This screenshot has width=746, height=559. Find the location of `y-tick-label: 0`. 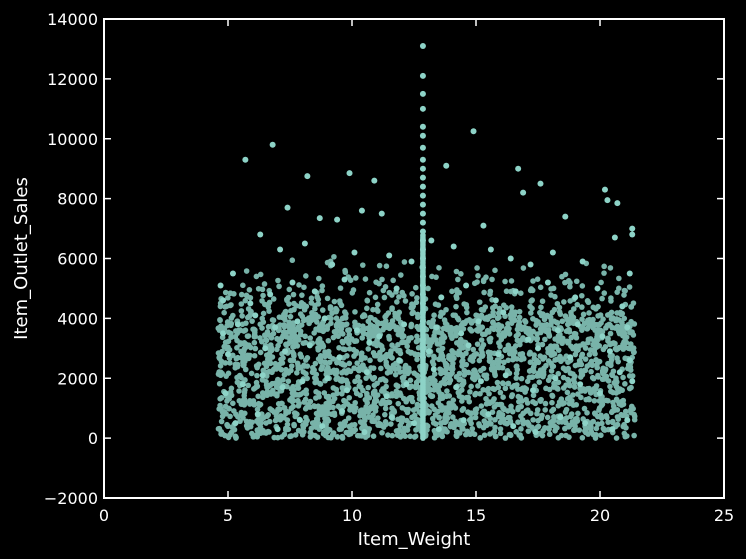

y-tick-label: 0 is located at coordinates (93, 438).